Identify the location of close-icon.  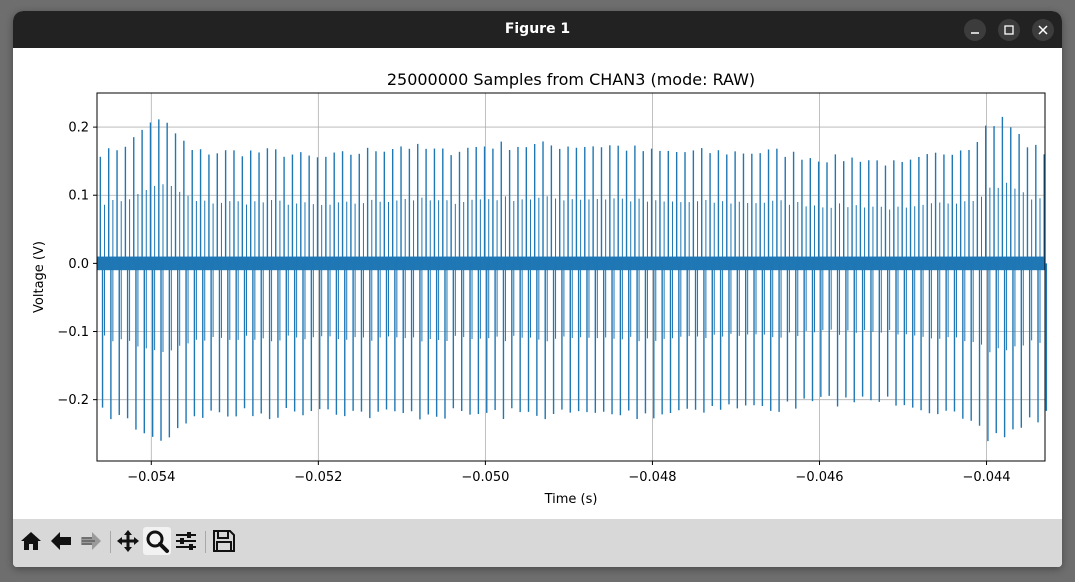
(1043, 30).